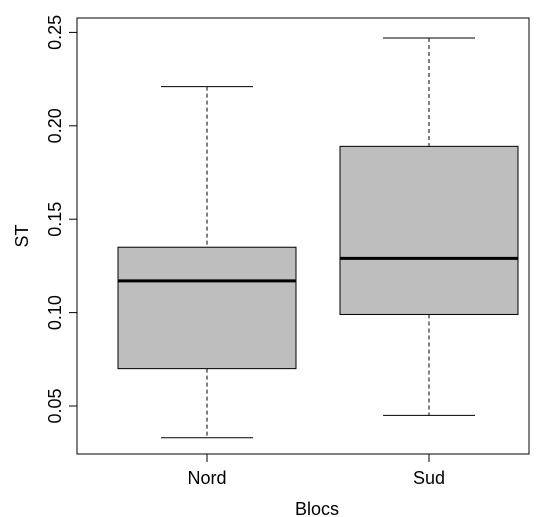 The width and height of the screenshot is (547, 517). What do you see at coordinates (316, 471) in the screenshot?
I see `x-axis: Nord Sud` at bounding box center [316, 471].